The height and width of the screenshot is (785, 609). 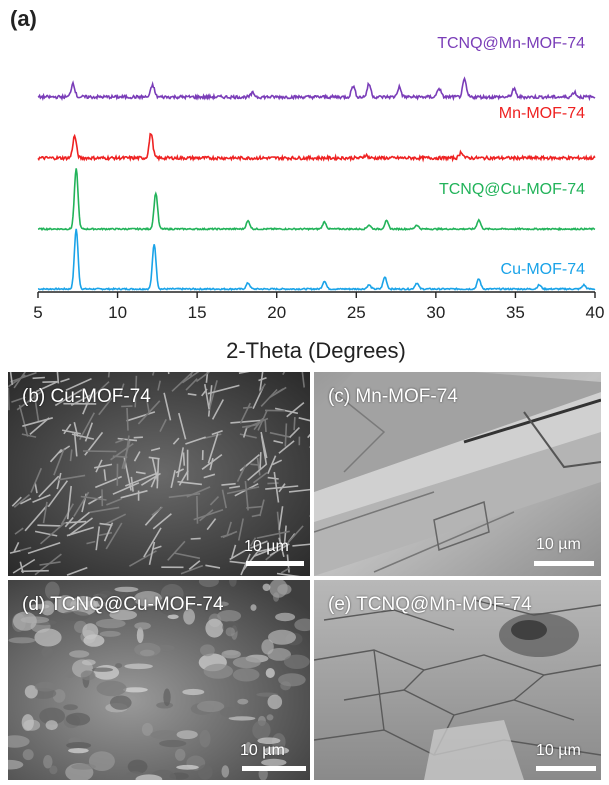 I want to click on x-tick-label-40: 40, so click(x=595, y=312).